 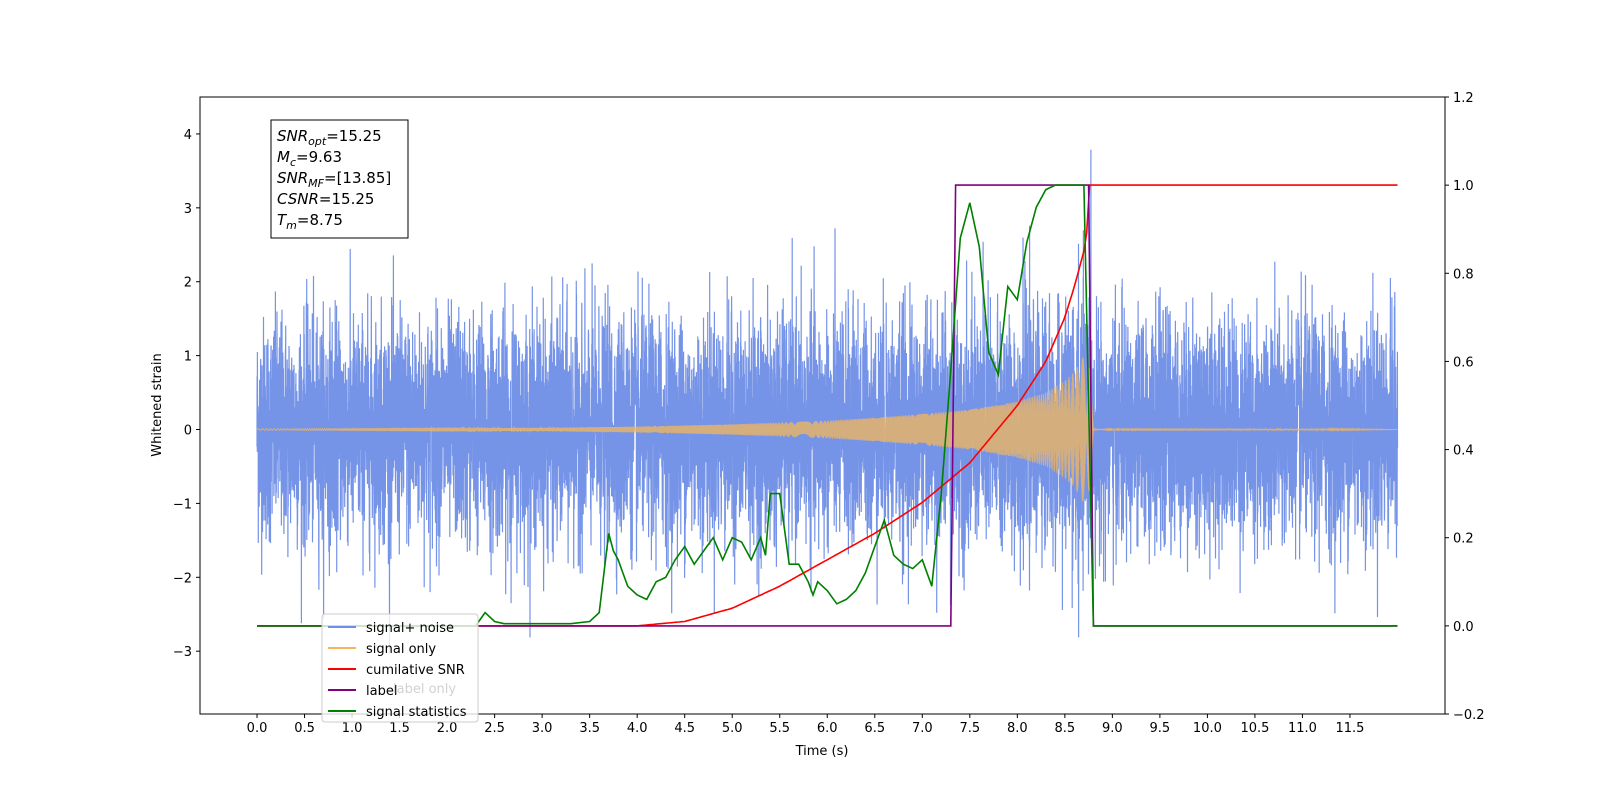 I want to click on x-tick-label: 8.5, so click(x=1065, y=728).